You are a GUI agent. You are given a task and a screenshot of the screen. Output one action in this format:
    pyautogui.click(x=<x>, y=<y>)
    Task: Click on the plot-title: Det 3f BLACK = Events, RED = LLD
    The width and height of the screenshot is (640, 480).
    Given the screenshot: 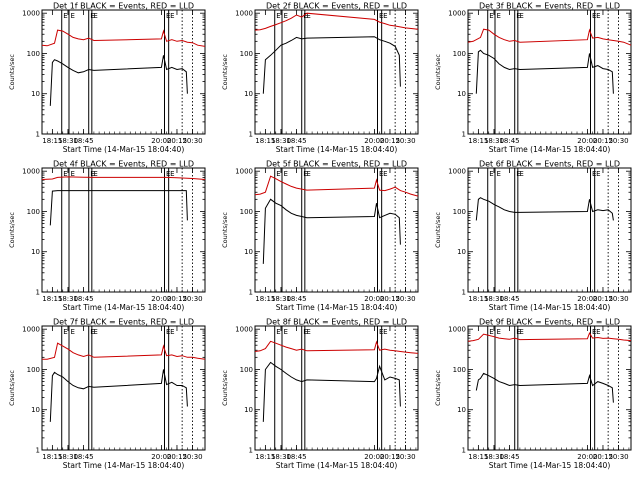 What is the action you would take?
    pyautogui.click(x=549, y=6)
    